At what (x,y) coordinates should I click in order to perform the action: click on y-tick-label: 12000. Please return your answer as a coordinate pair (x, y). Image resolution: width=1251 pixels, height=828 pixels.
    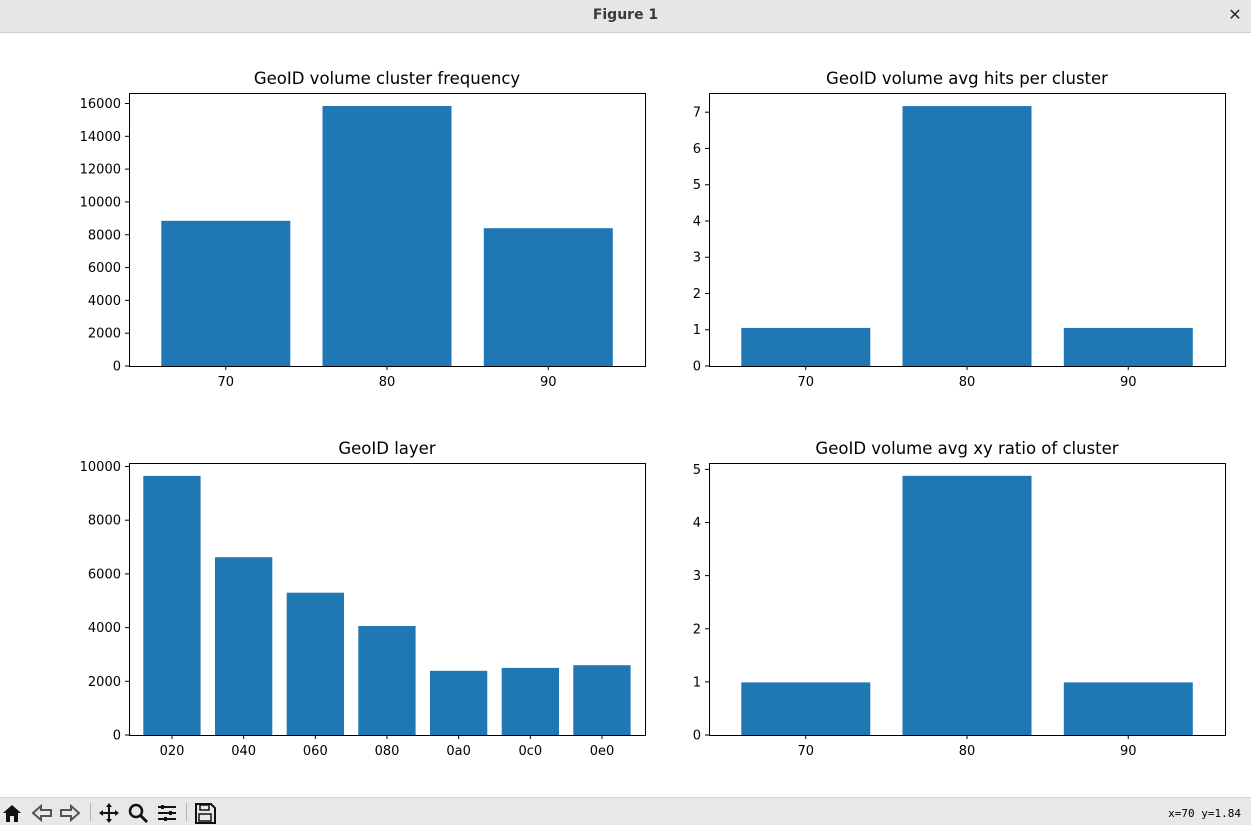
    Looking at the image, I should click on (100, 170).